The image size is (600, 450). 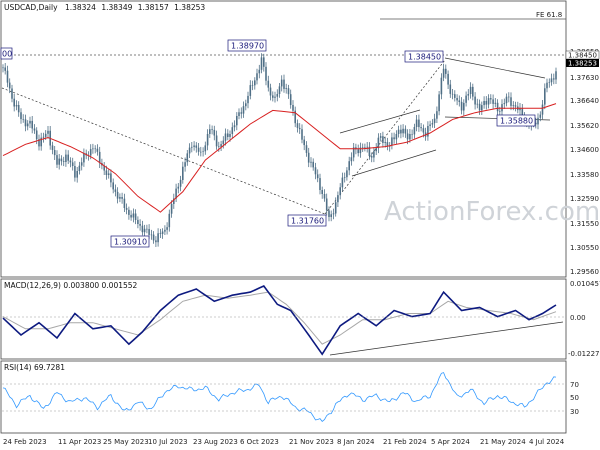 I want to click on rsi-title: RSI(14) 69.7281, so click(x=34, y=367).